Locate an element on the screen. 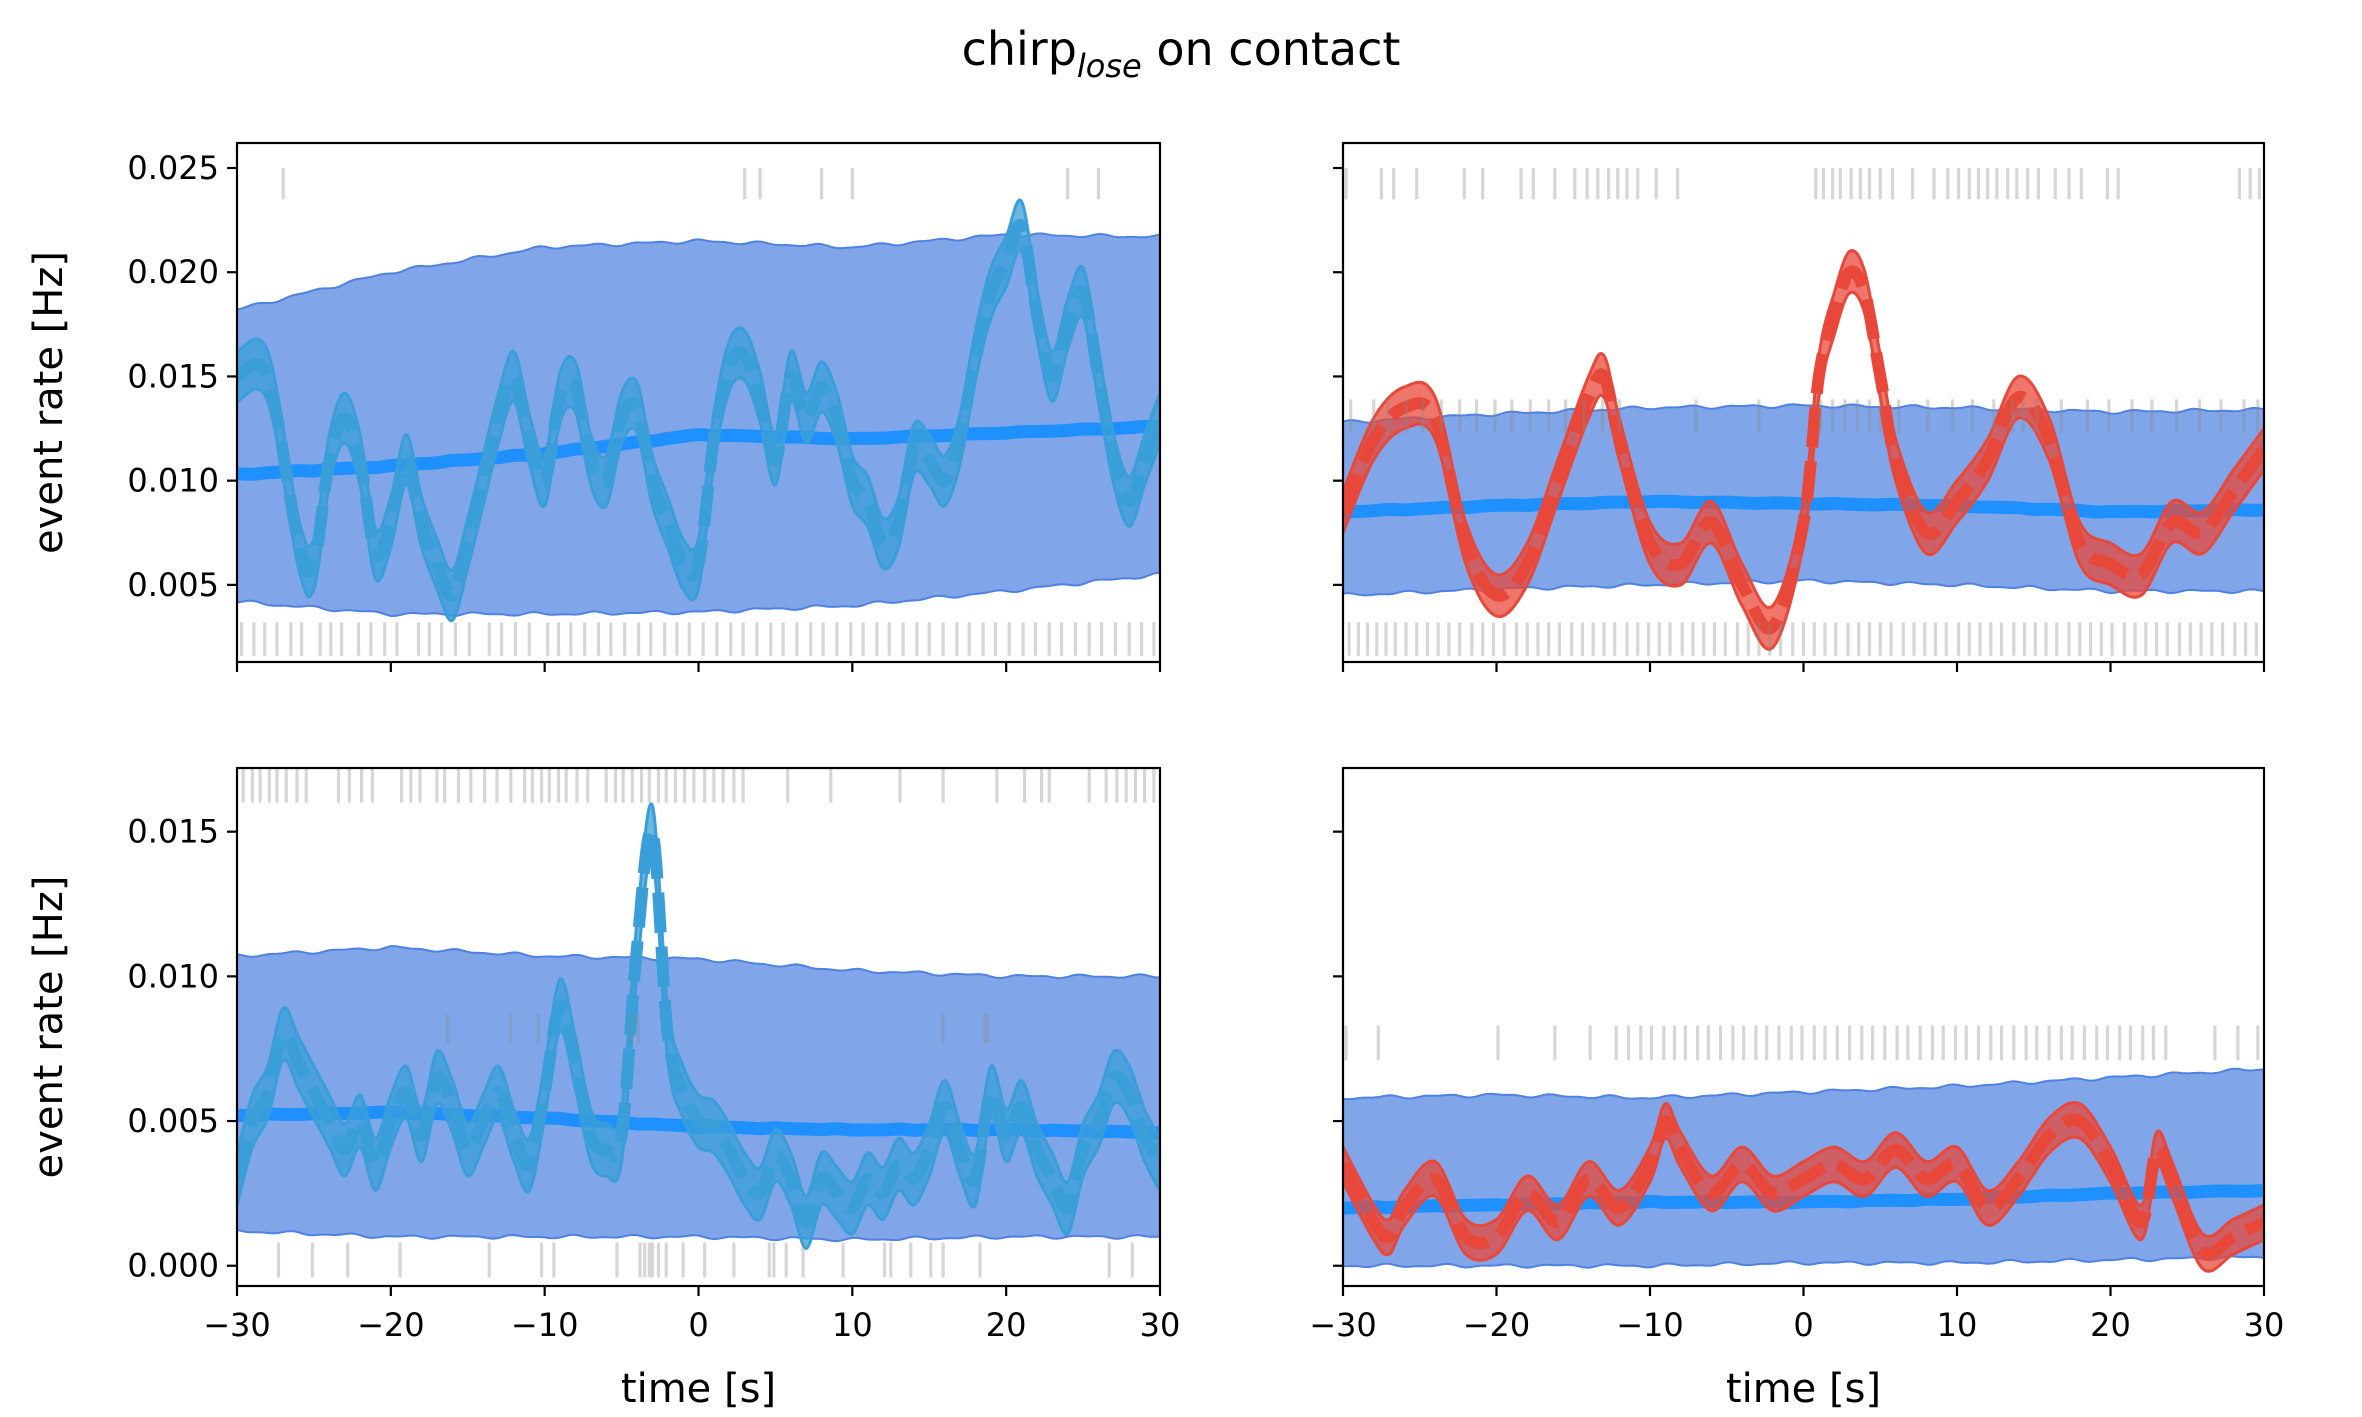 This screenshot has height=1417, width=2362. axes-group is located at coordinates (1799, 419).